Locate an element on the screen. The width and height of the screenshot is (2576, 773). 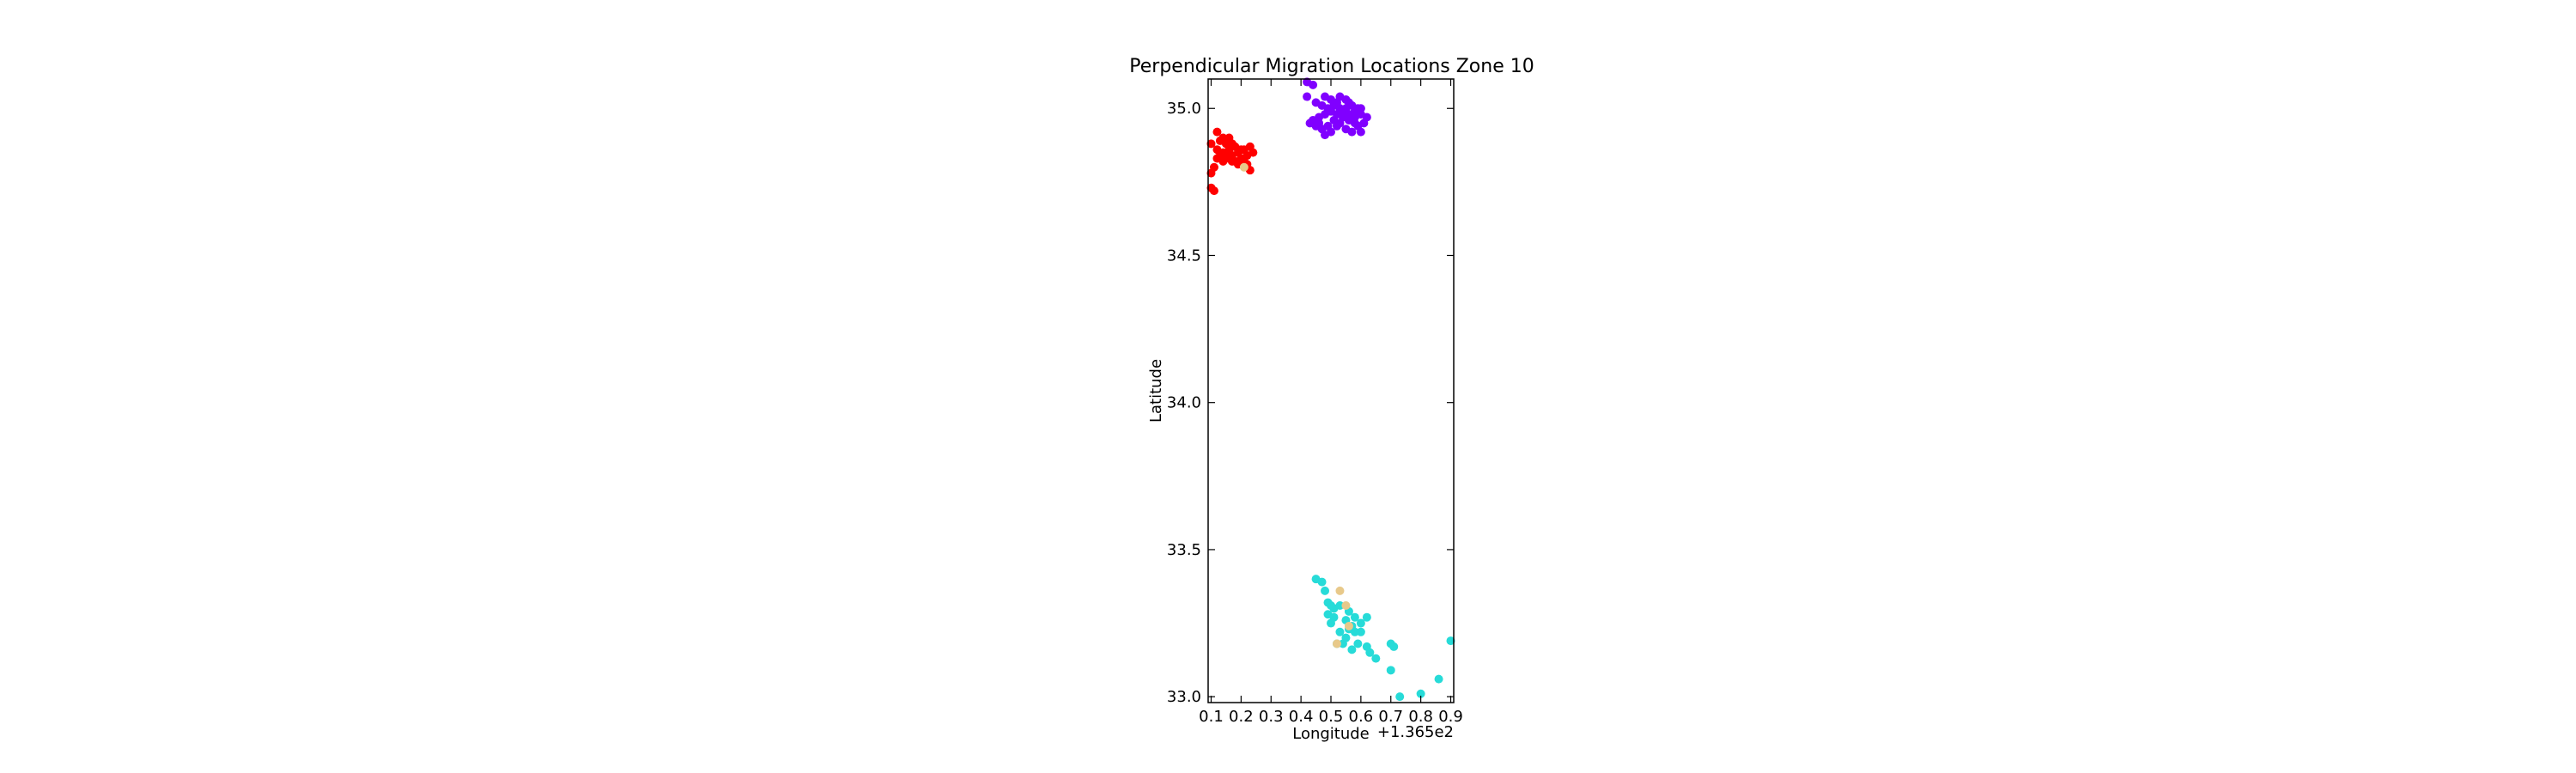
y-tick-label: 33.5 is located at coordinates (1184, 550).